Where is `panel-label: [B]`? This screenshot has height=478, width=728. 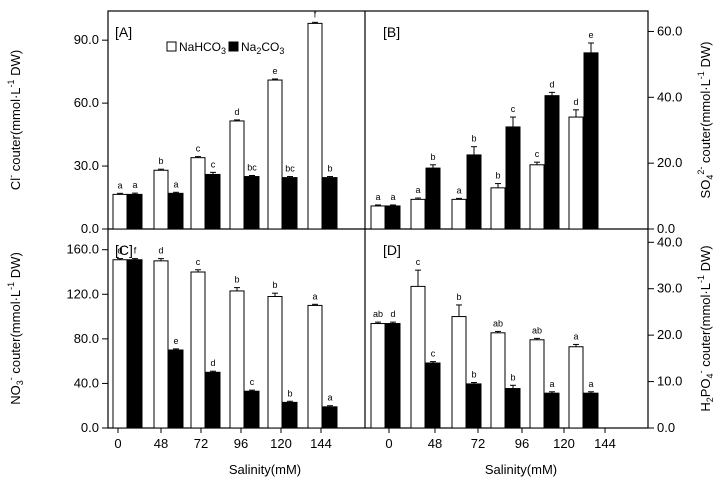
panel-label: [B] is located at coordinates (391, 32).